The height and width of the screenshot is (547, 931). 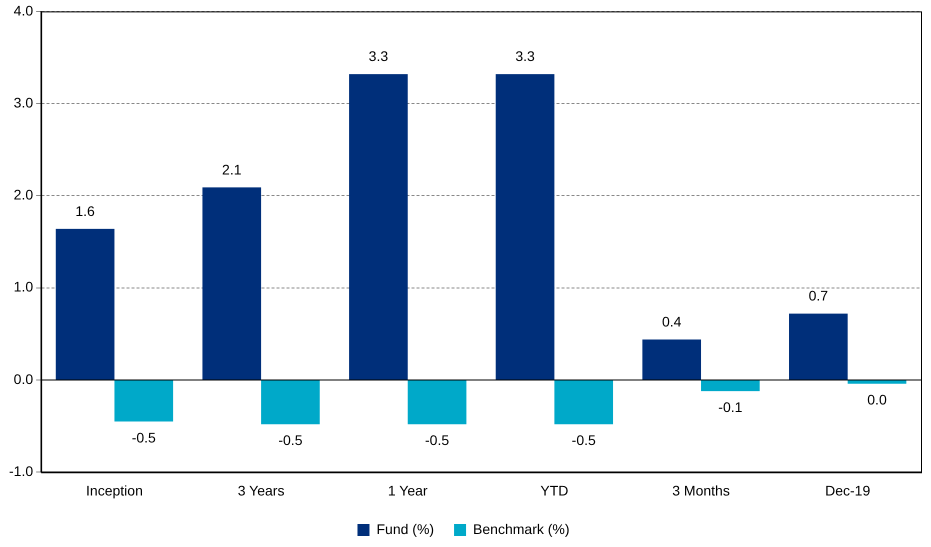 I want to click on x-tick-label: Dec-19, so click(x=847, y=490).